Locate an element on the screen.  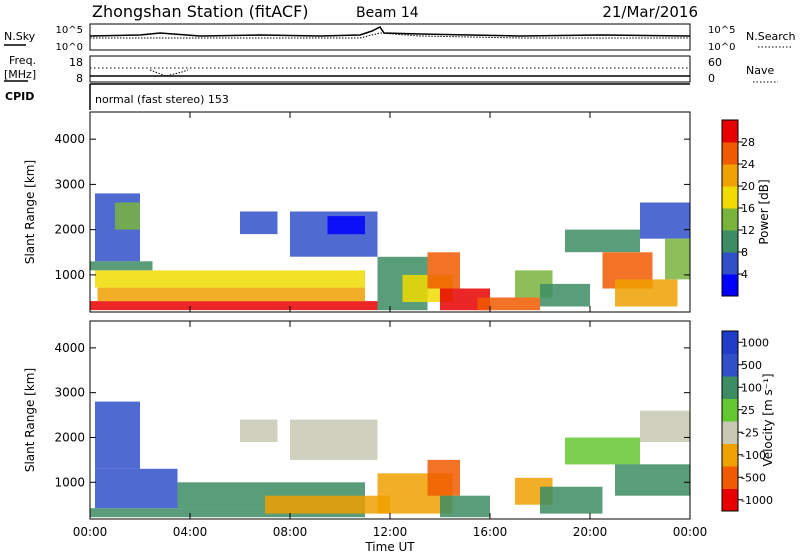
freq-tick-right-bottom: 0 is located at coordinates (711, 78).